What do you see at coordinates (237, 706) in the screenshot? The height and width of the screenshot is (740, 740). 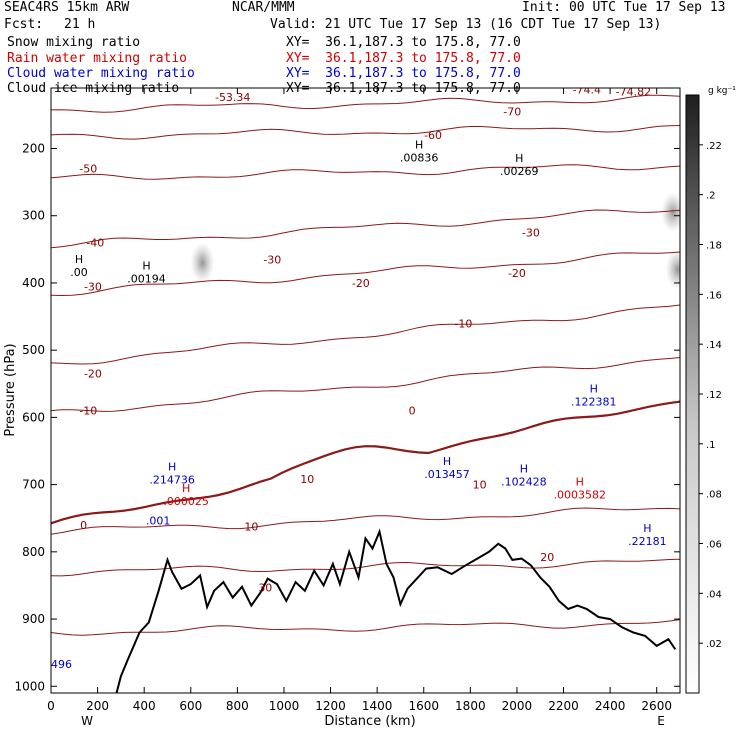 I see `x-tick-label-800: 800` at bounding box center [237, 706].